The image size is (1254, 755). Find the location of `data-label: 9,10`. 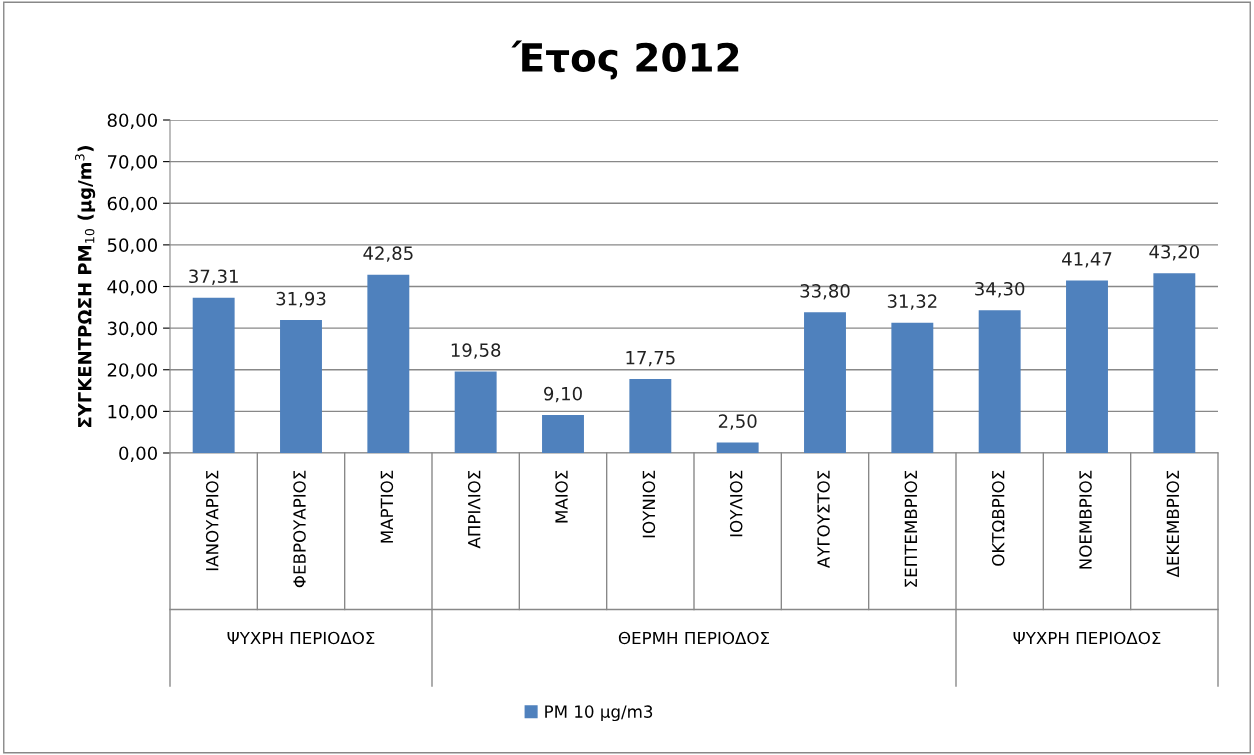

data-label: 9,10 is located at coordinates (563, 394).